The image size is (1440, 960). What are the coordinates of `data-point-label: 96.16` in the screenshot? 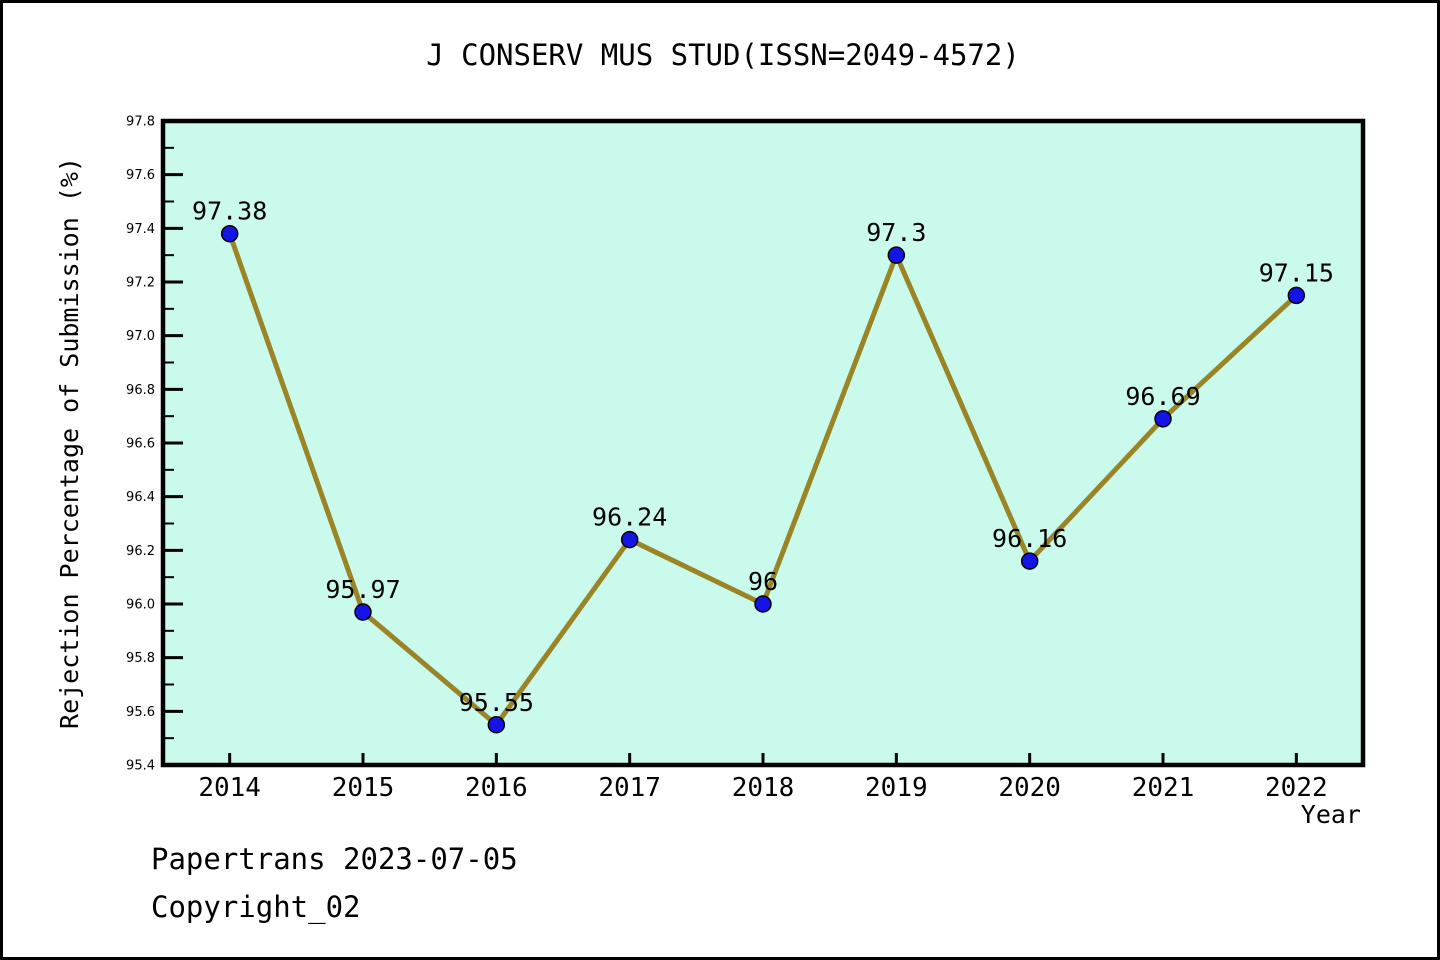 It's located at (1029, 538).